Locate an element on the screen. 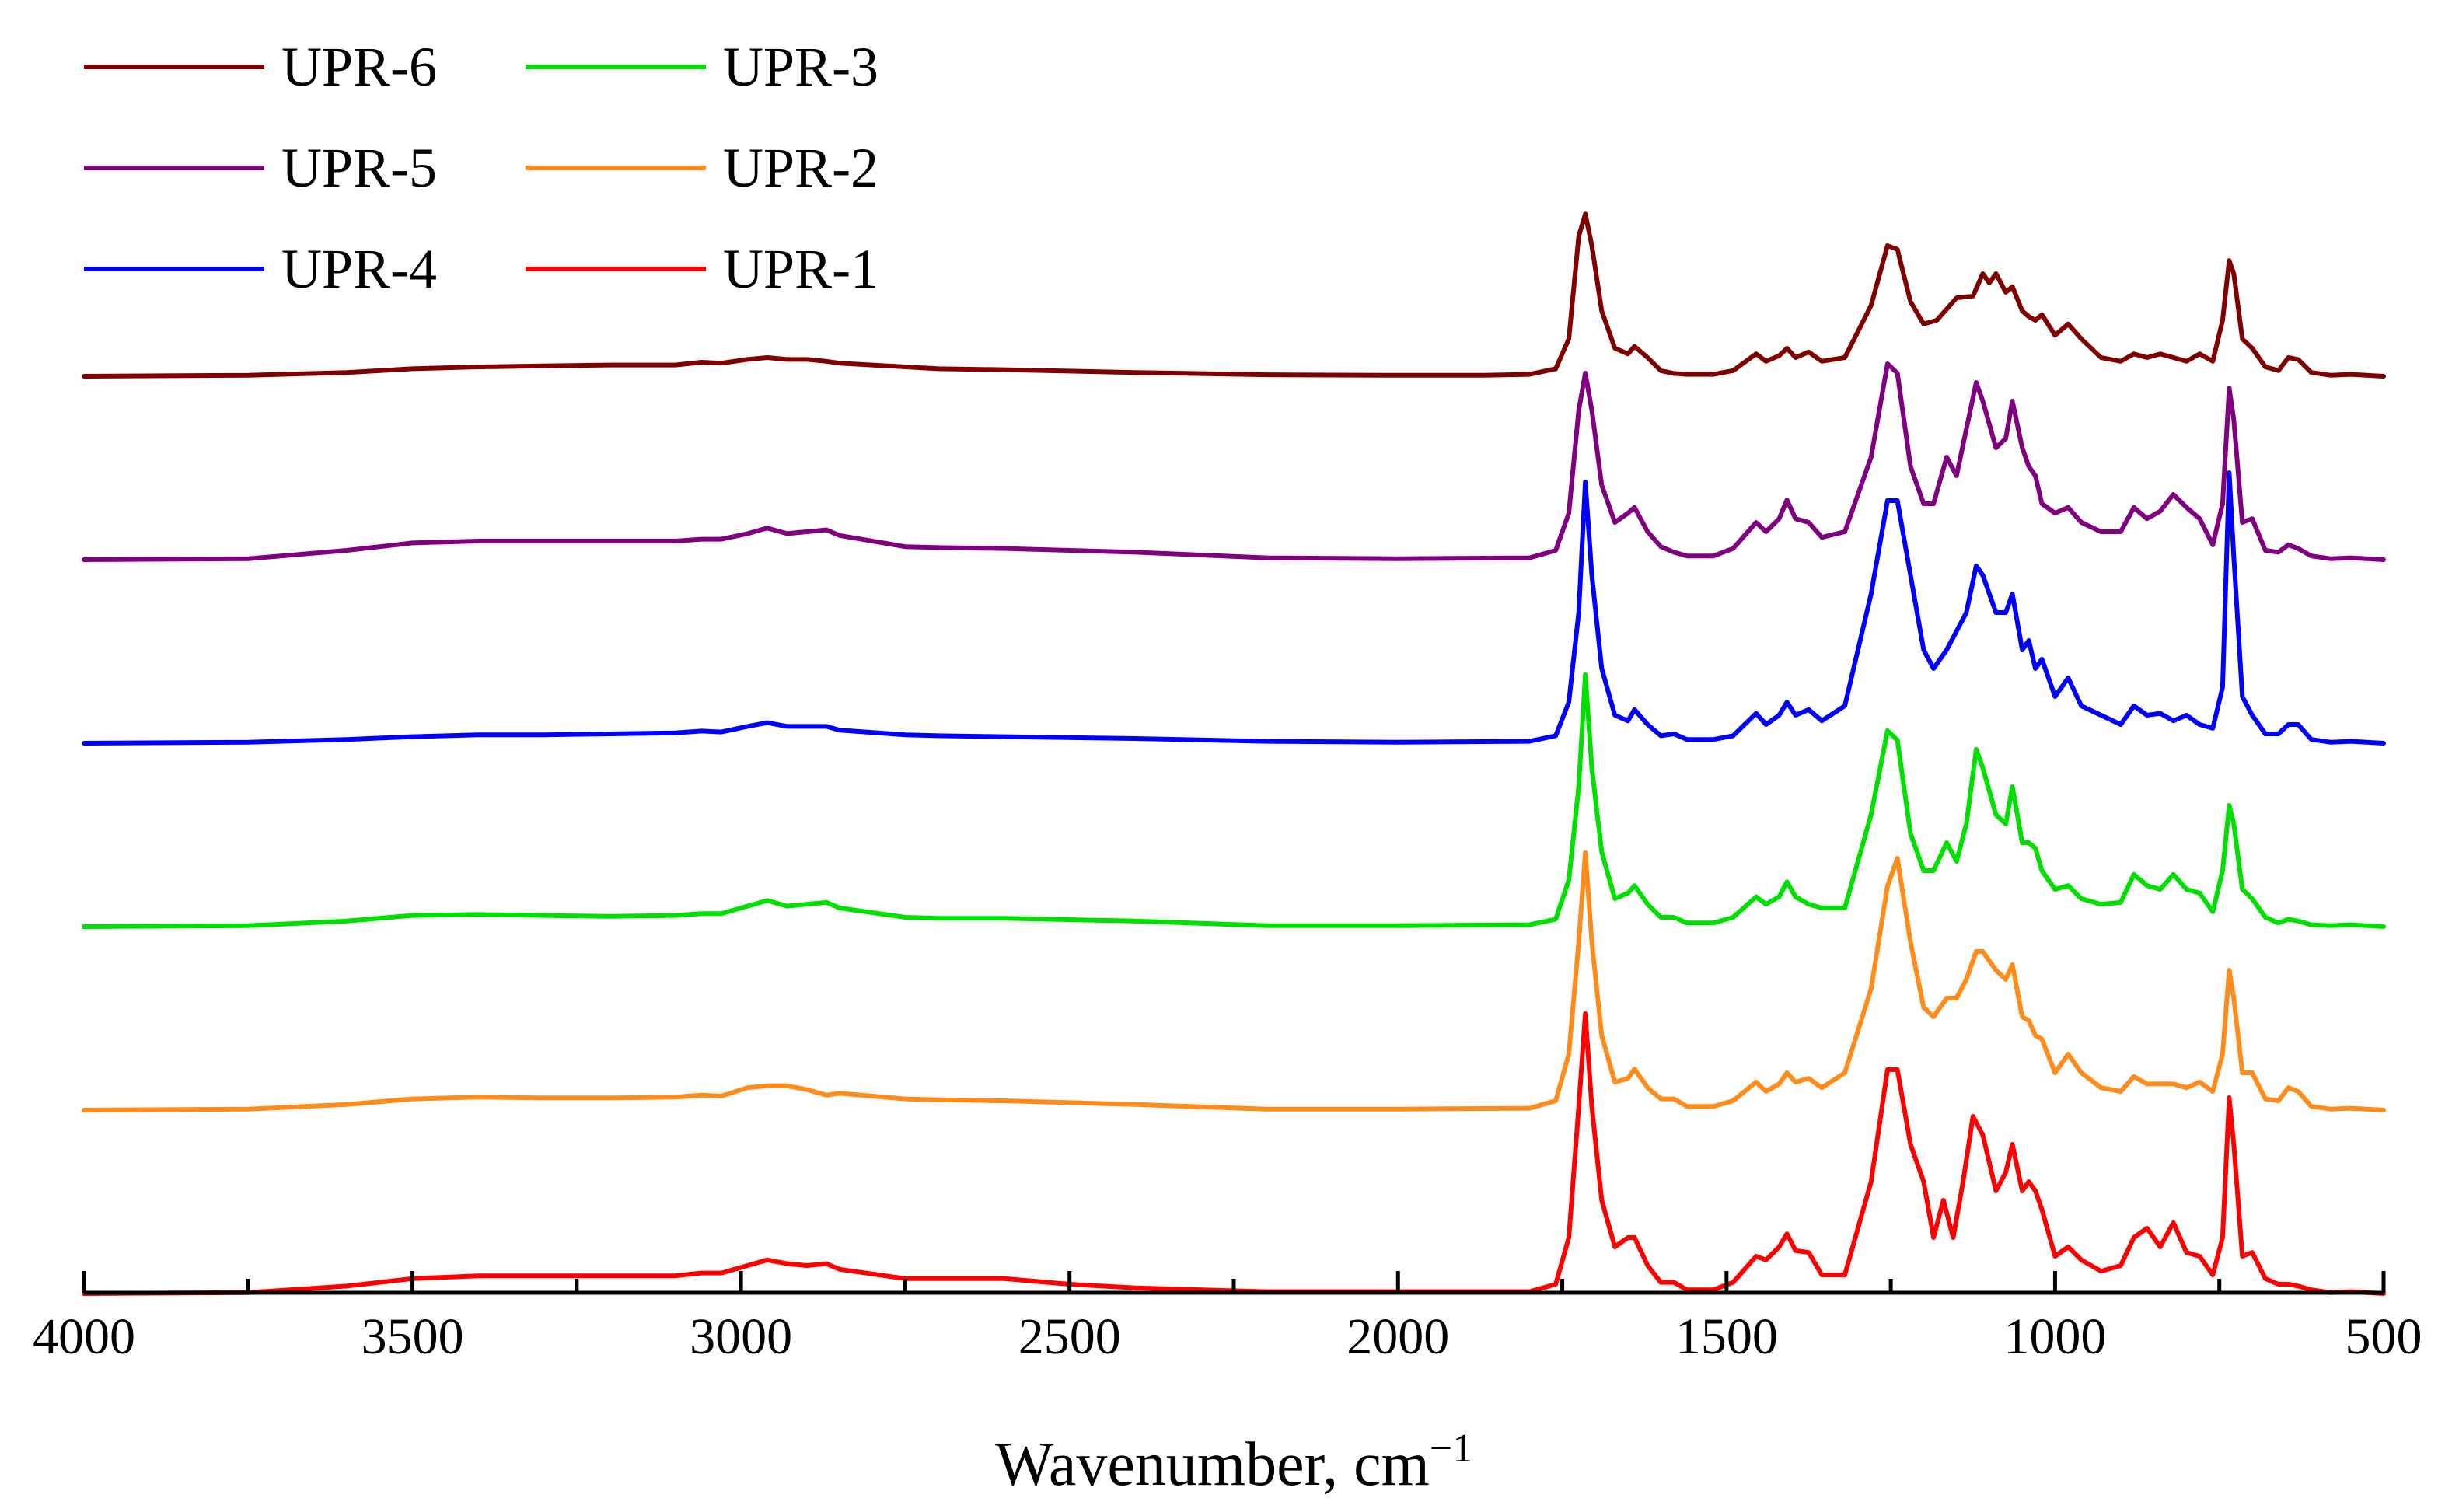 Image resolution: width=2452 pixels, height=1512 pixels. legend-label-upr-1: UPR-1 is located at coordinates (800, 269).